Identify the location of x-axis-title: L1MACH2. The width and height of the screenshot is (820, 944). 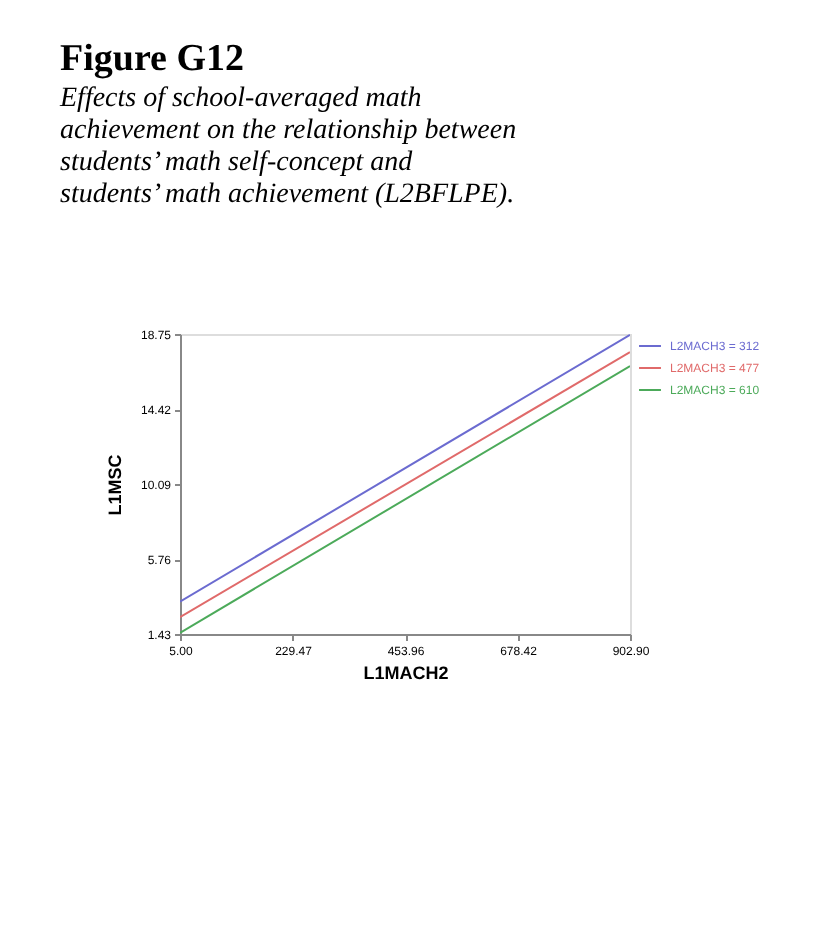
(406, 673).